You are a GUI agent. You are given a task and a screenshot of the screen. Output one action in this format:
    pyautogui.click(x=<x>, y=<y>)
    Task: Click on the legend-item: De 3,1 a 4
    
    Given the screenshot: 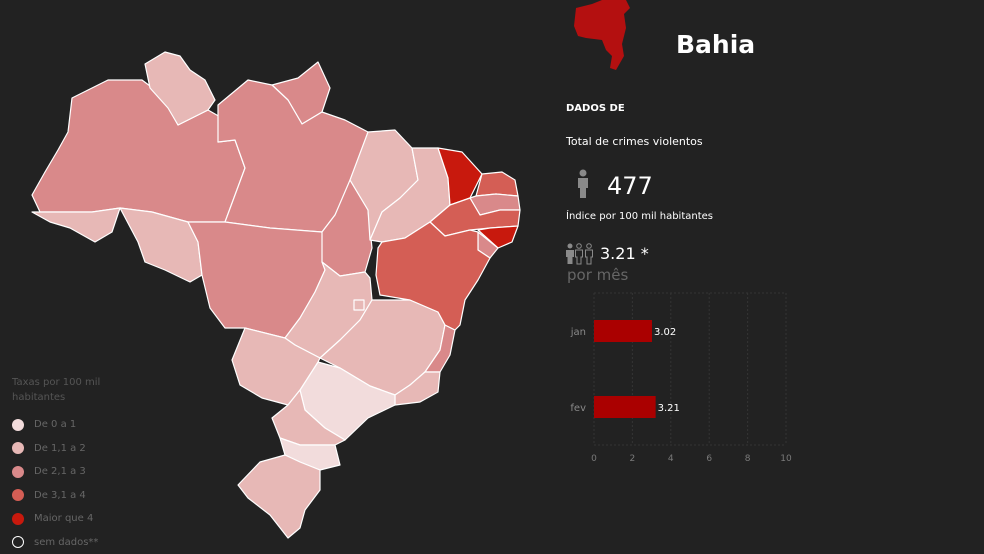 What is the action you would take?
    pyautogui.click(x=87, y=496)
    